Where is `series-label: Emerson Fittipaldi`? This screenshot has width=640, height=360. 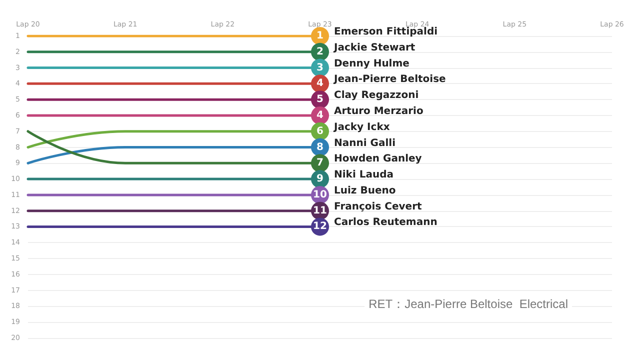
series-label: Emerson Fittipaldi is located at coordinates (386, 32).